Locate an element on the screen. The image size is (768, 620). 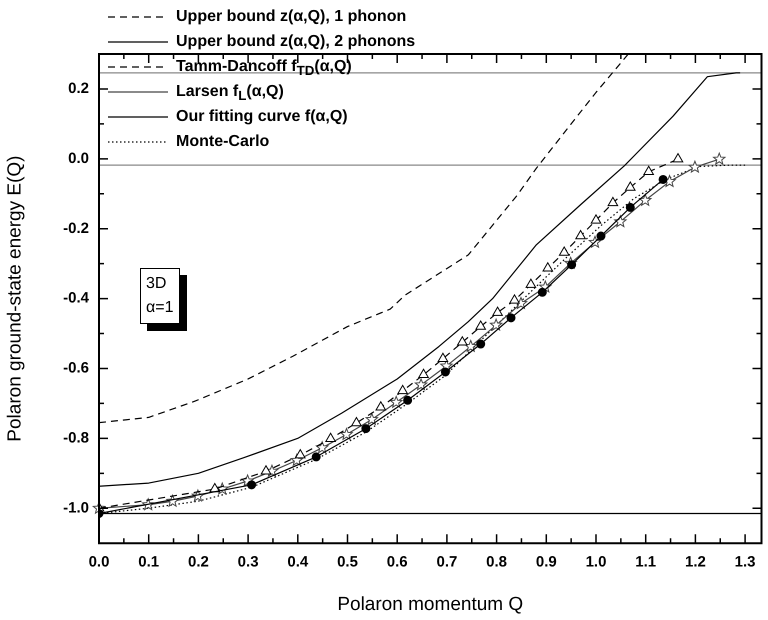
annotation: α=1 is located at coordinates (160, 308).